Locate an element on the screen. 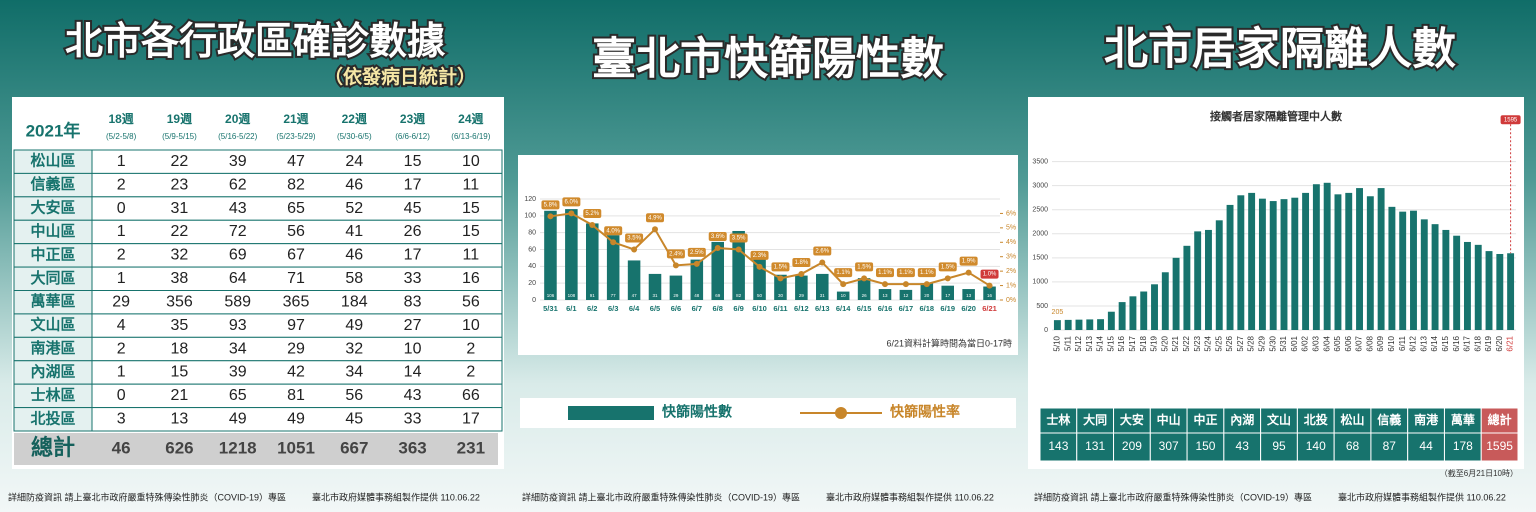  column-range: (5/16-5/22) is located at coordinates (237, 136).